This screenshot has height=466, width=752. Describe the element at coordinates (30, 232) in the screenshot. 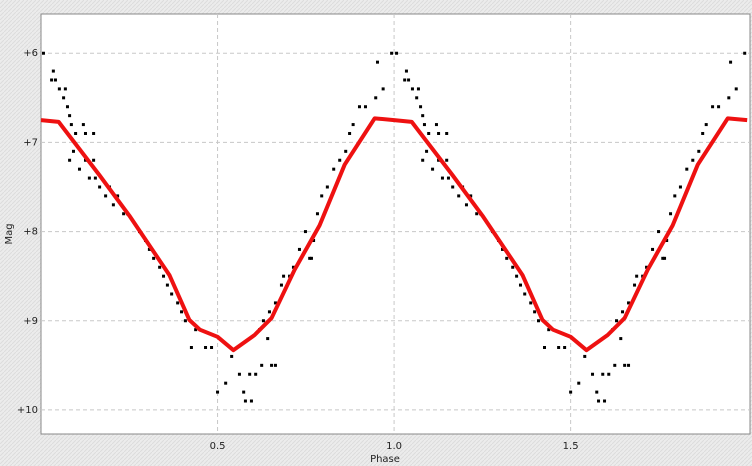

I see `y-tick-label: +8` at that location.